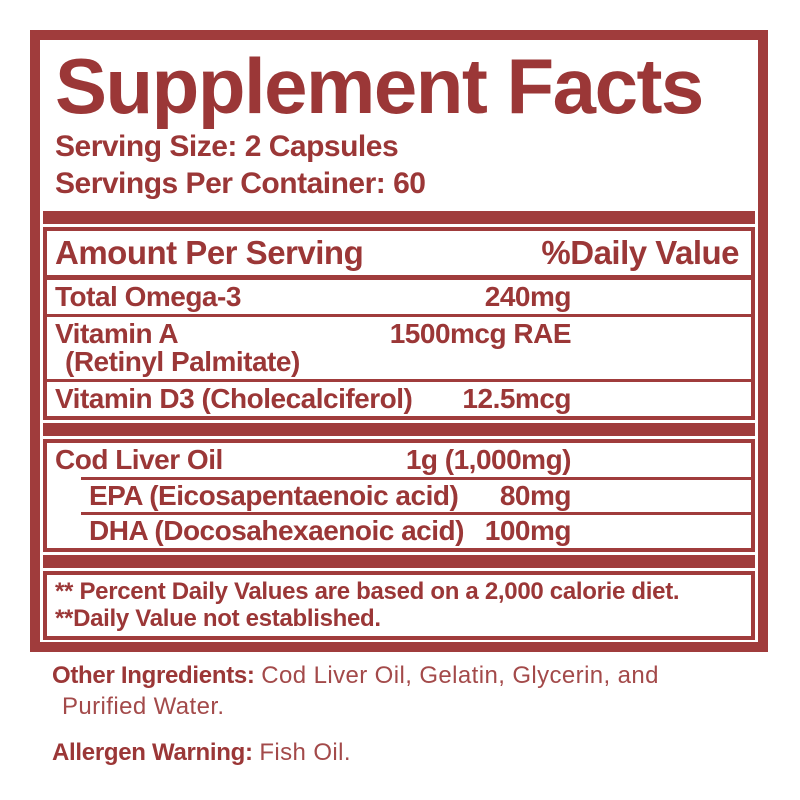 The width and height of the screenshot is (800, 800). Describe the element at coordinates (480, 333) in the screenshot. I see `nutrient-amount: 1500mcg RAE` at that location.